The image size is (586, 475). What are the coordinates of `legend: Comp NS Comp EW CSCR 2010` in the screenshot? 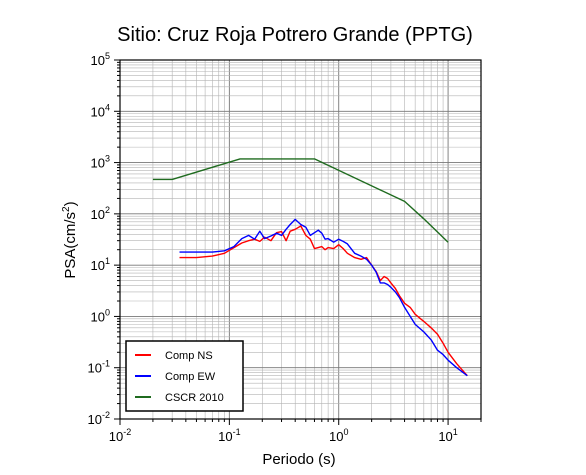 It's located at (184, 376).